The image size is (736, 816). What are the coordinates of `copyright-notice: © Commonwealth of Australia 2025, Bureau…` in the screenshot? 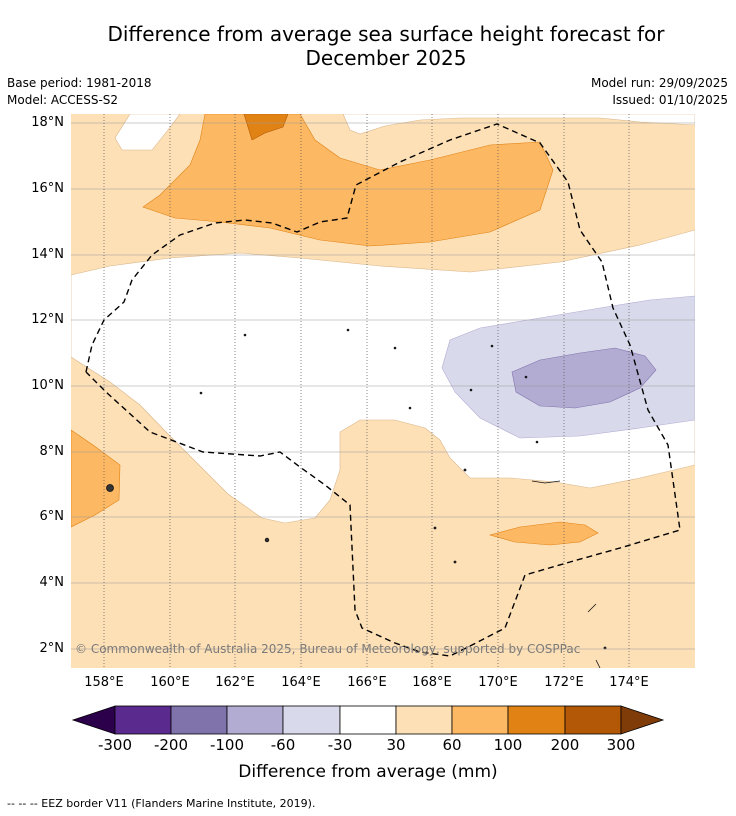 It's located at (328, 649).